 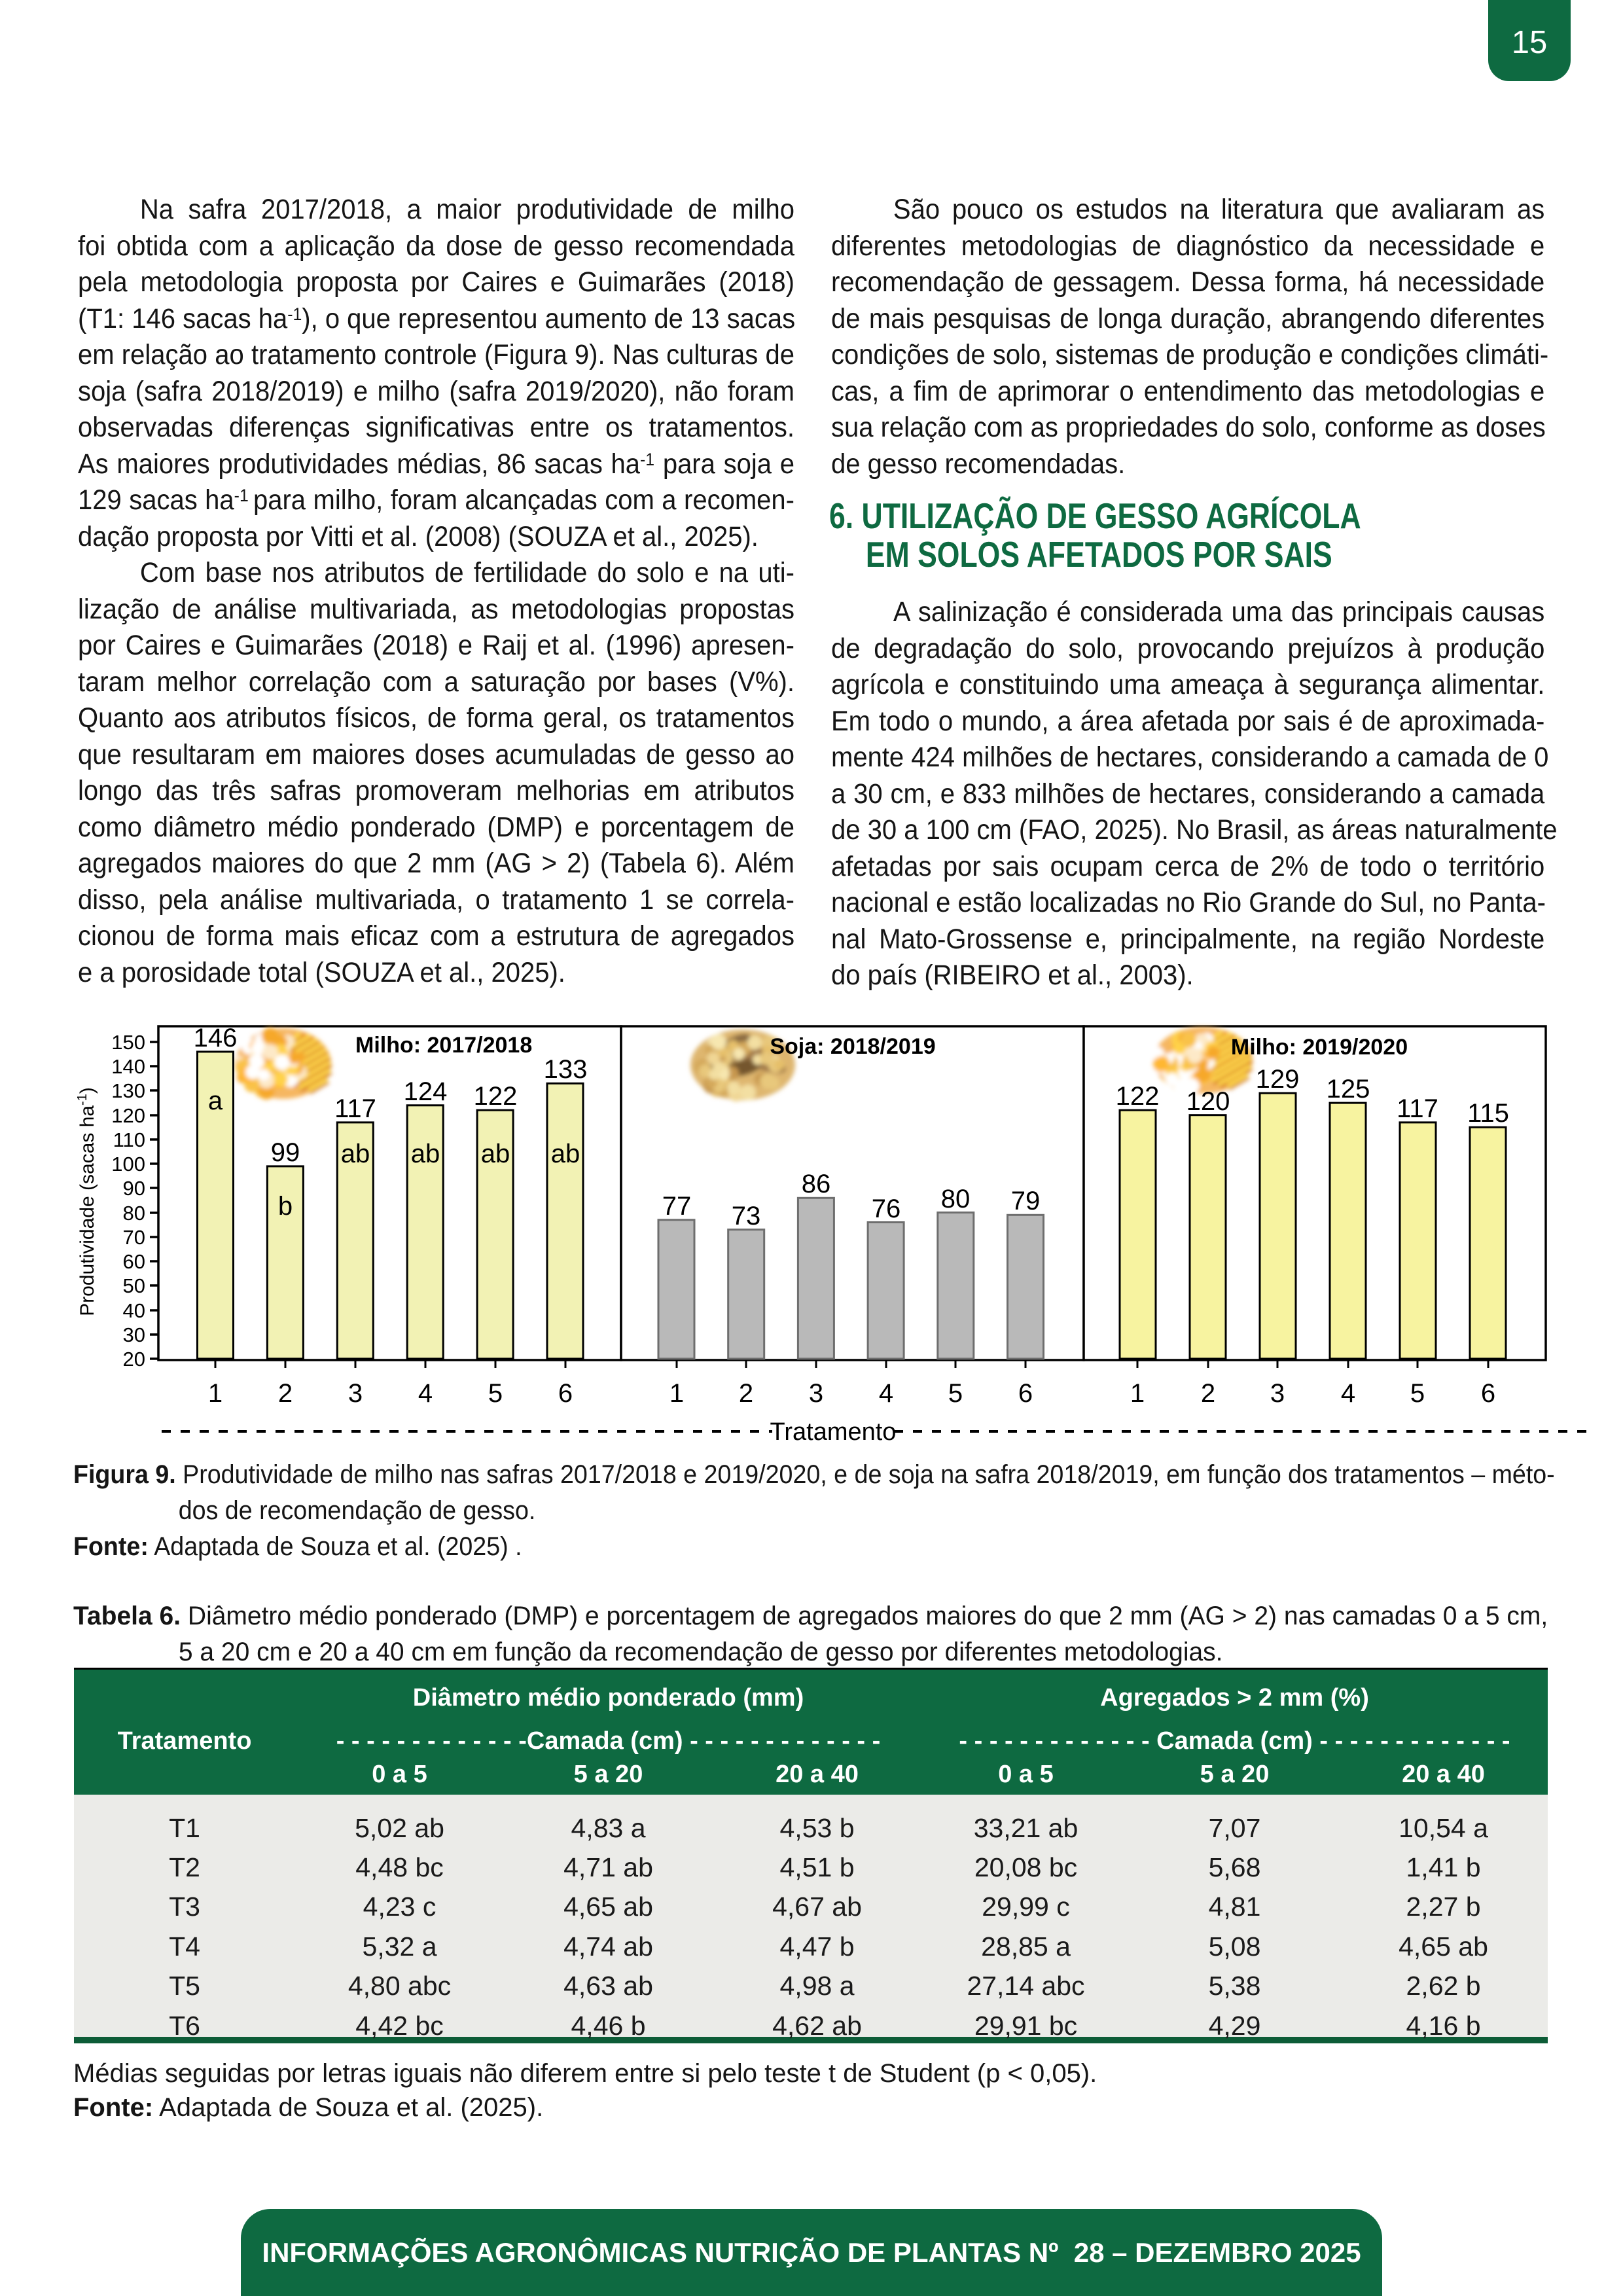 I want to click on svg-text: 76, so click(x=886, y=1208).